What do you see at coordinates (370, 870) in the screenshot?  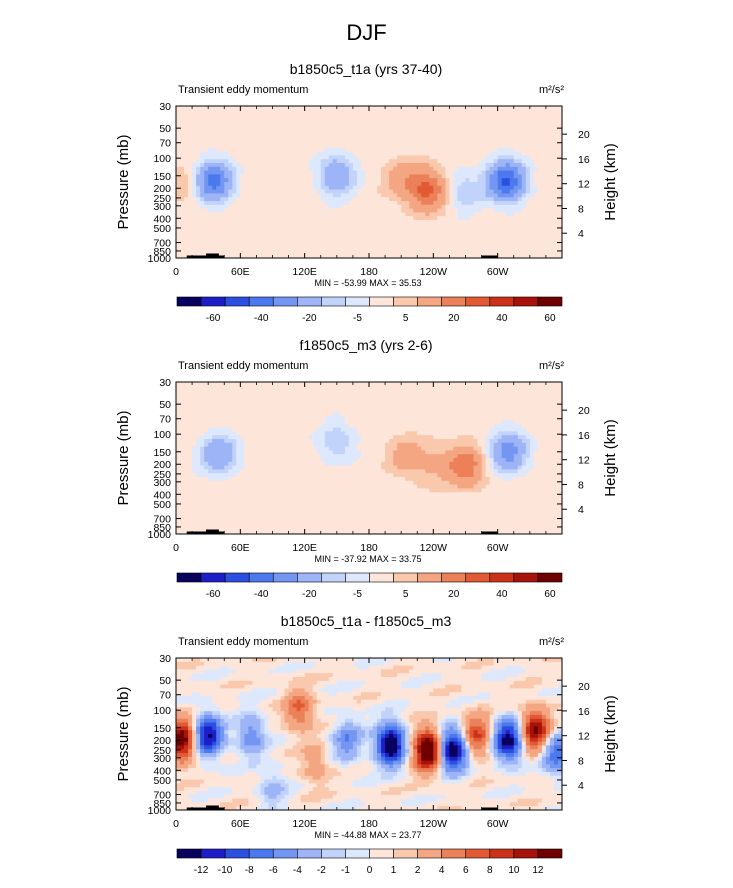 I see `colorbar-label: 0` at bounding box center [370, 870].